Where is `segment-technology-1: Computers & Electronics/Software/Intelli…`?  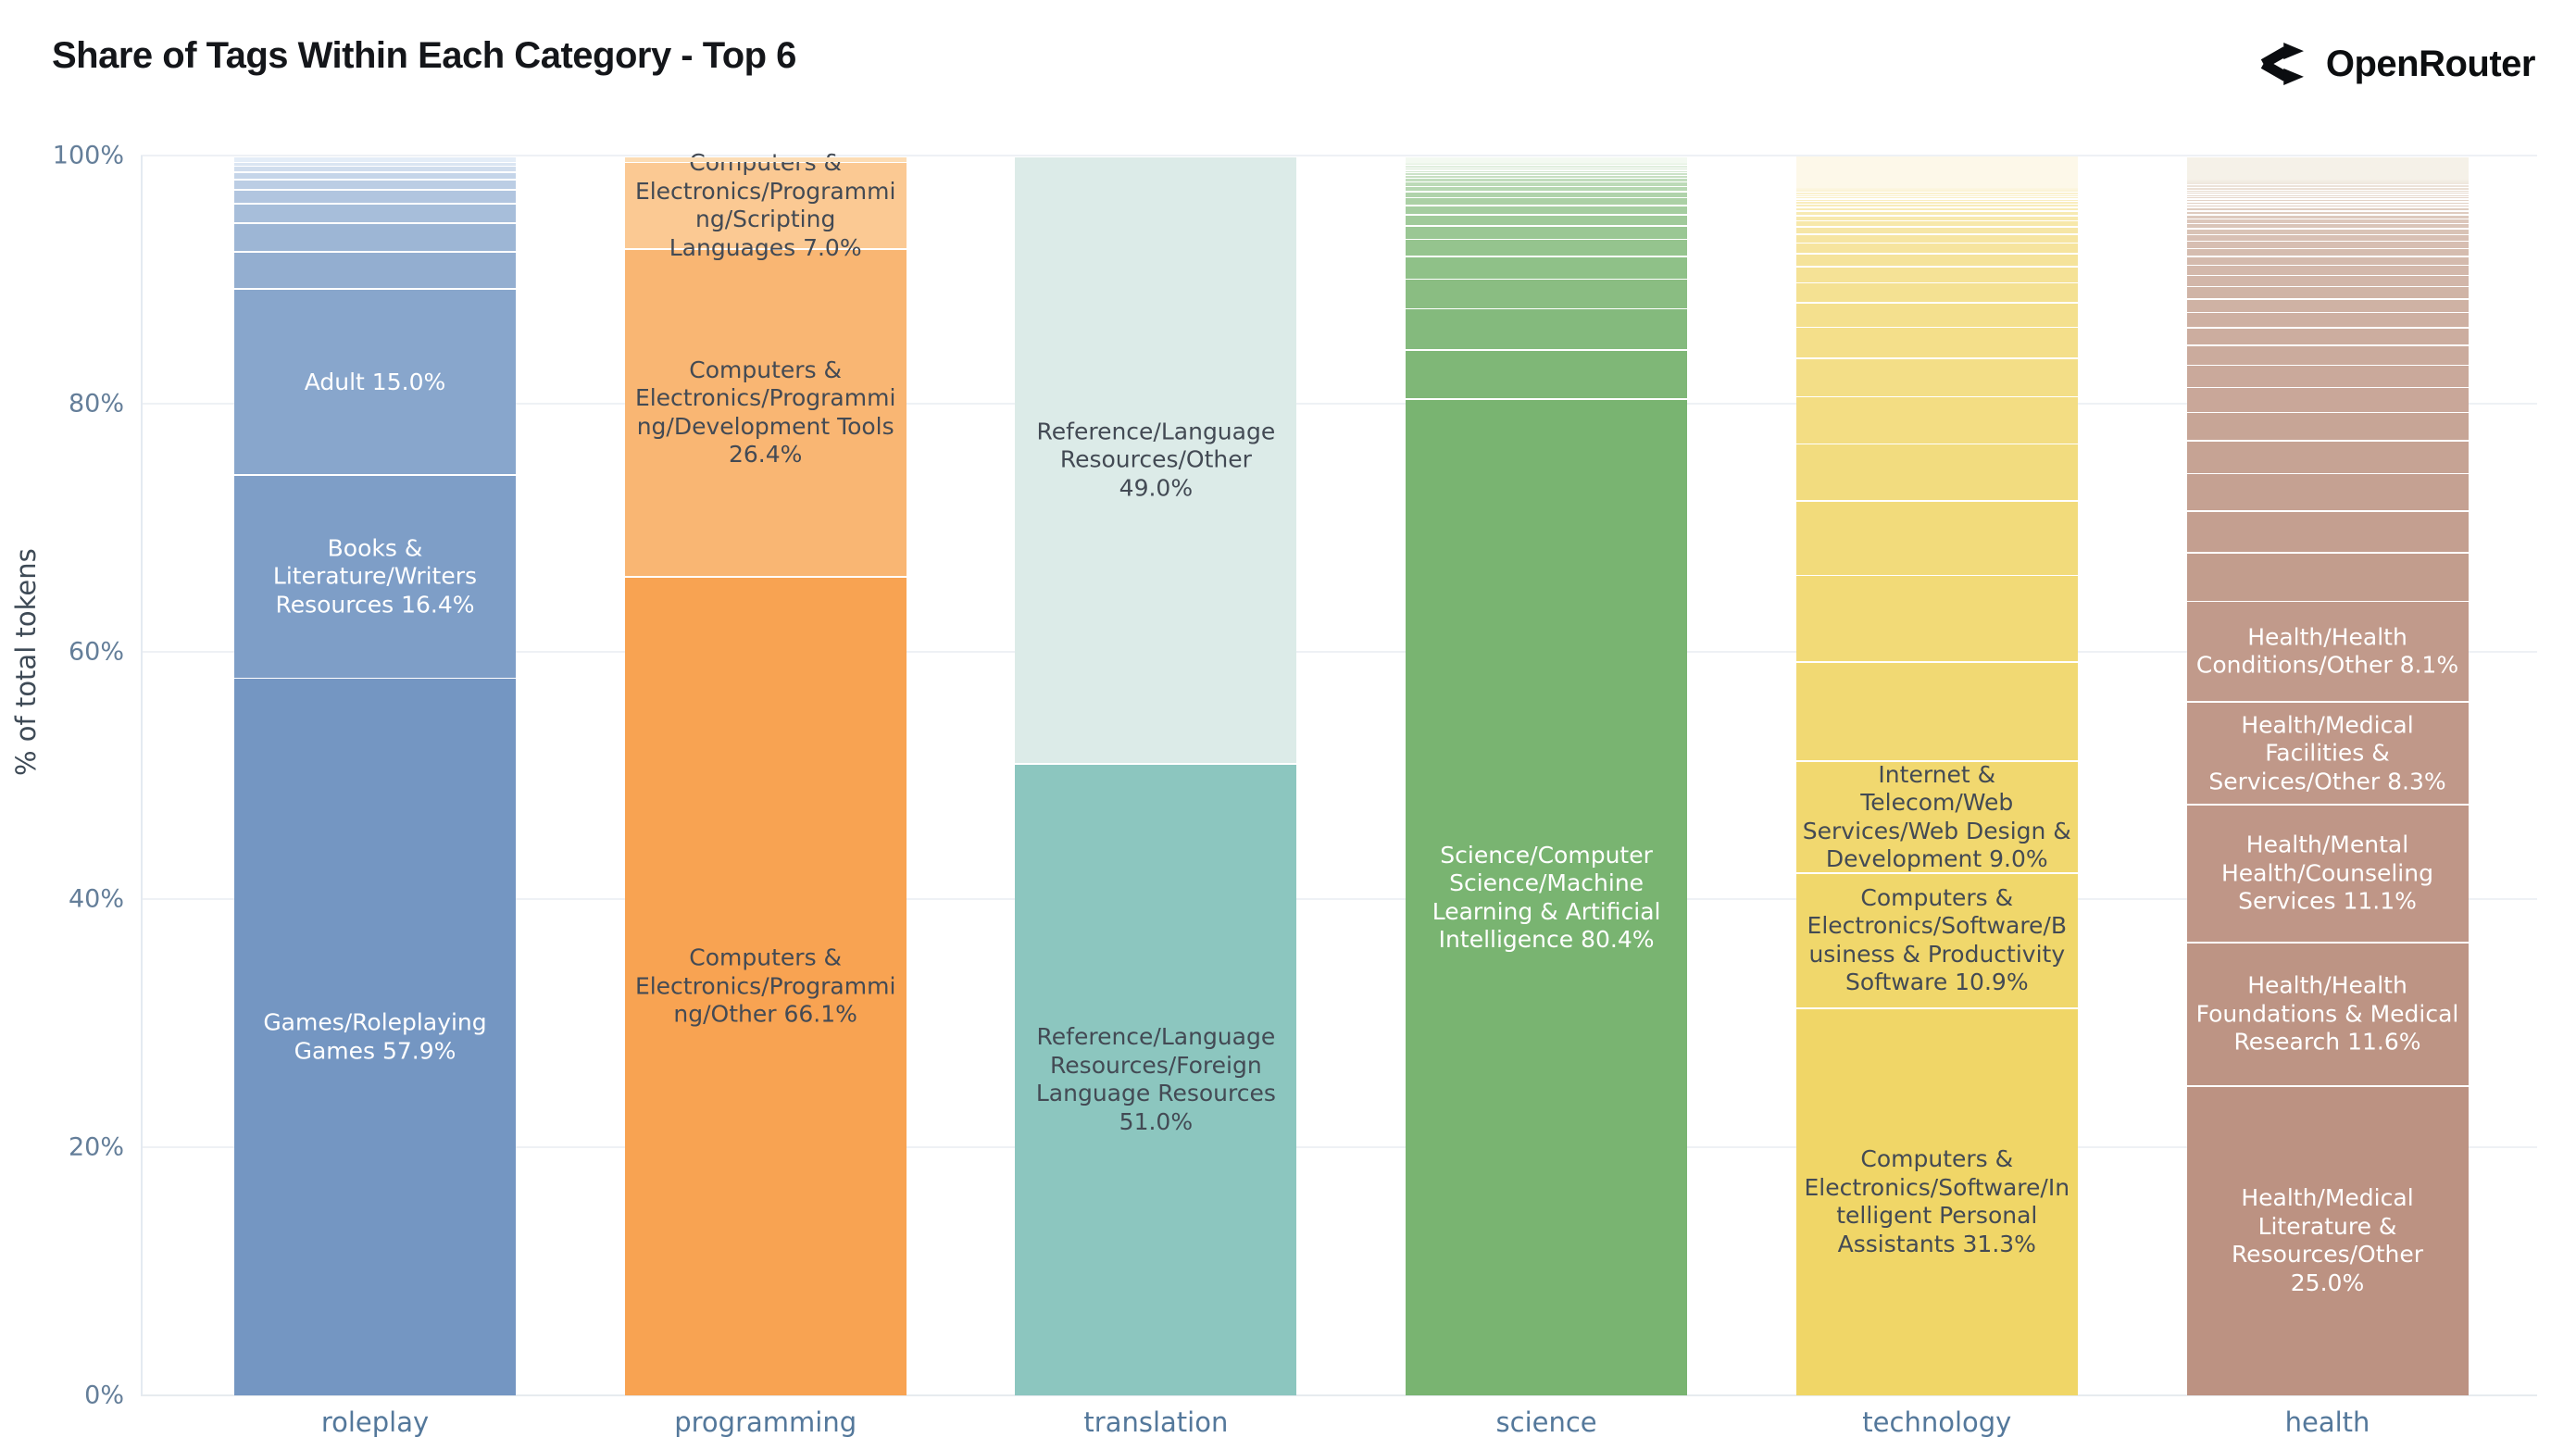 segment-technology-1: Computers & Electronics/Software/Intelli… is located at coordinates (1936, 1202).